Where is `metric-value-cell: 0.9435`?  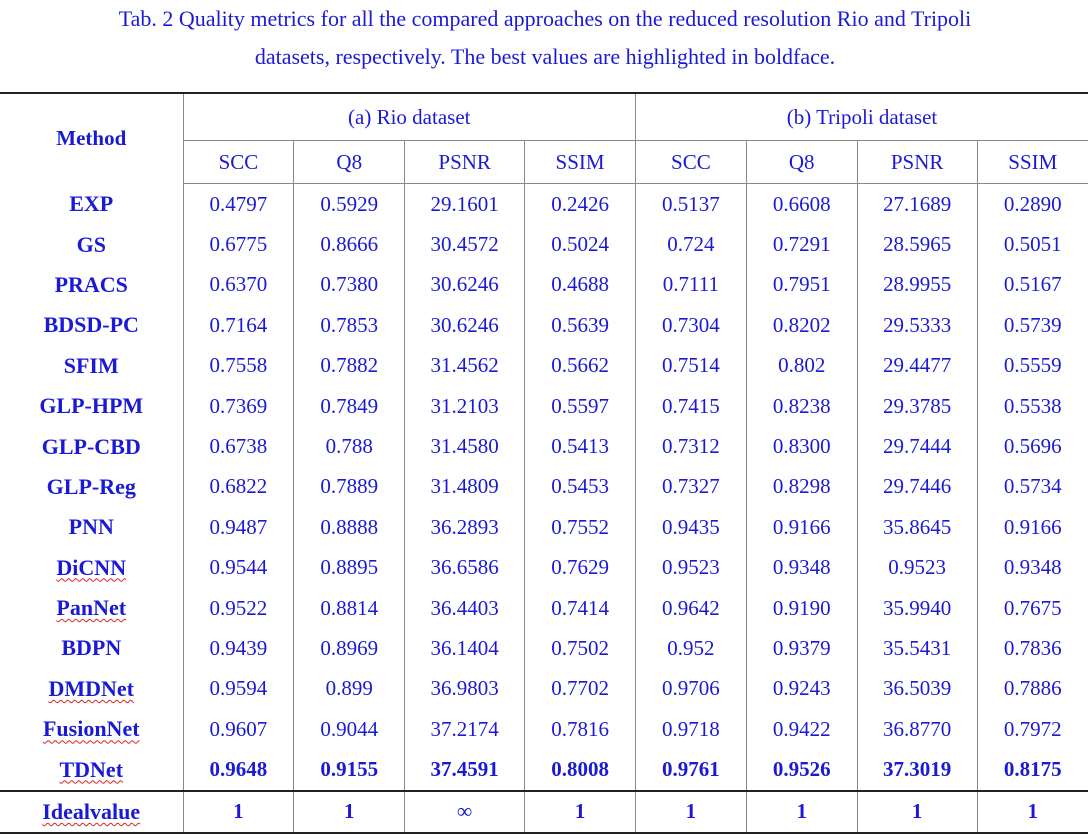 metric-value-cell: 0.9435 is located at coordinates (691, 527).